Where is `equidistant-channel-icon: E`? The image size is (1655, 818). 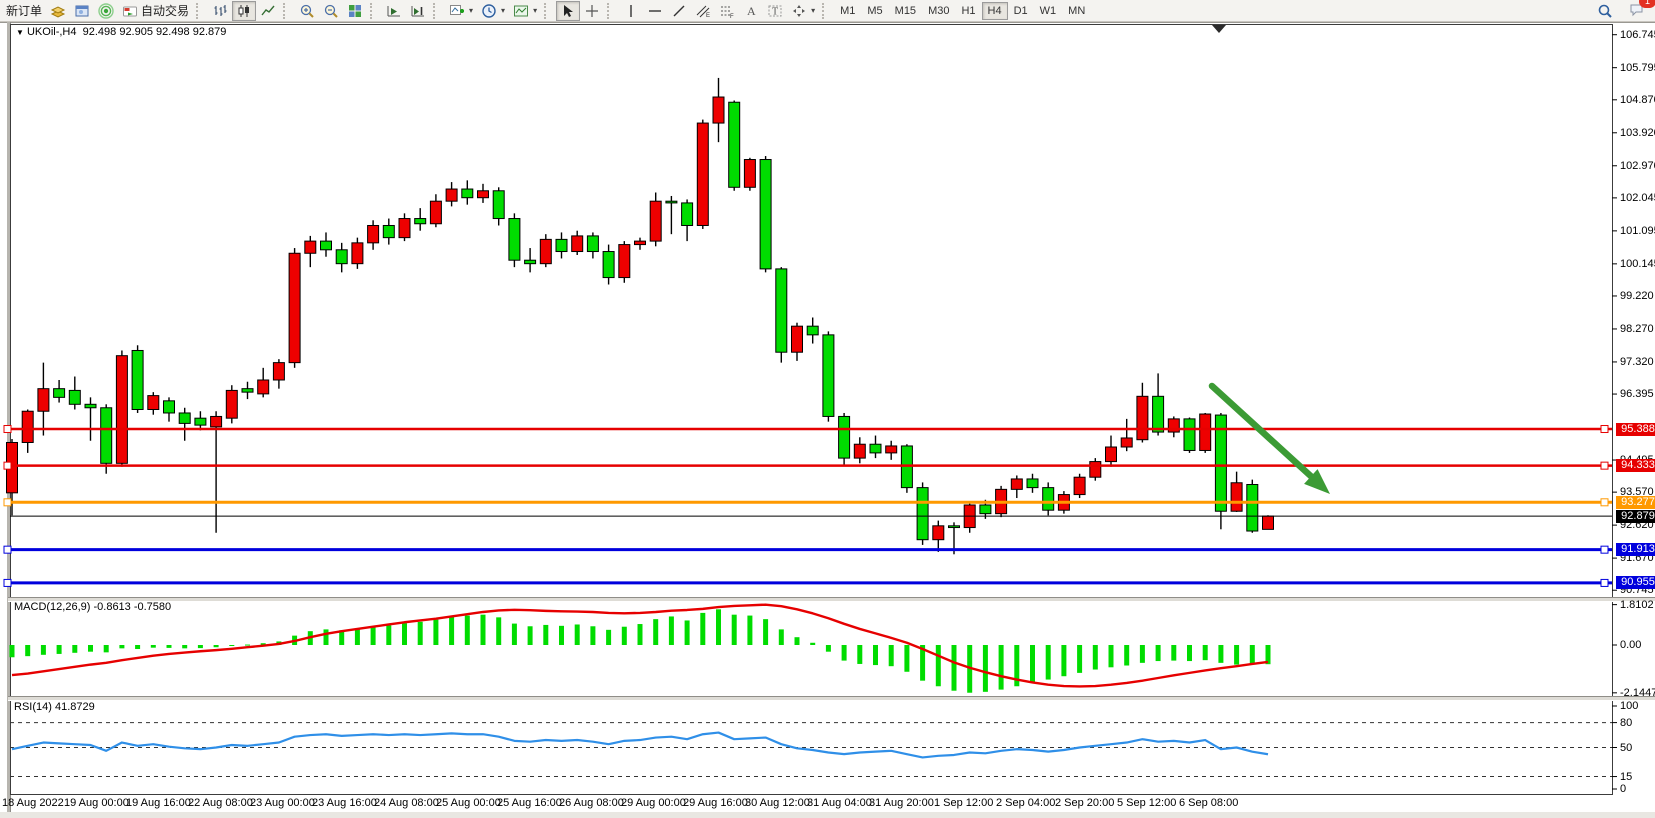
equidistant-channel-icon: E is located at coordinates (703, 11).